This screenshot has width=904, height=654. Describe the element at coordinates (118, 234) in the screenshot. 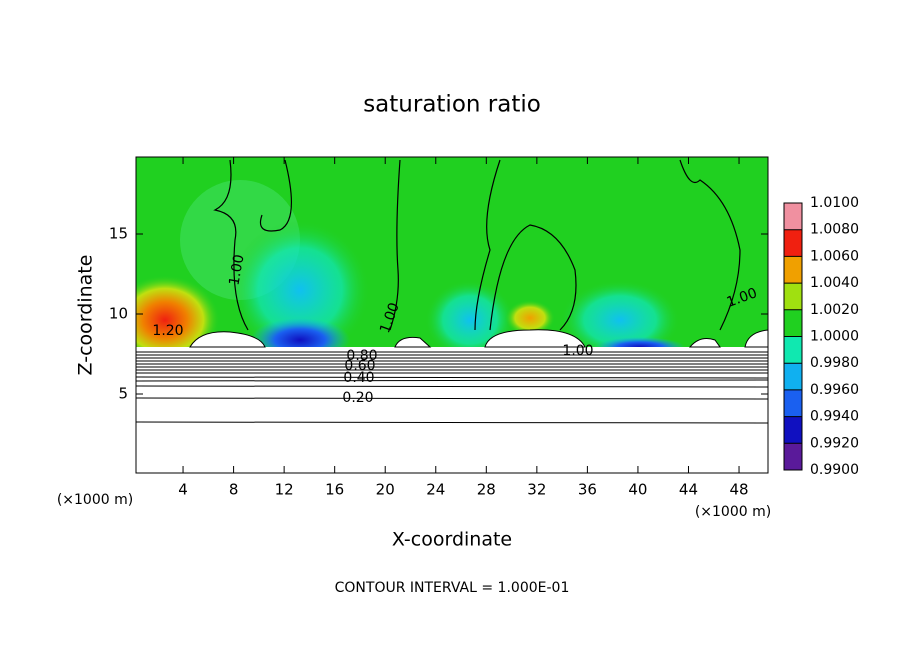

I see `y-tick-label: 15` at that location.